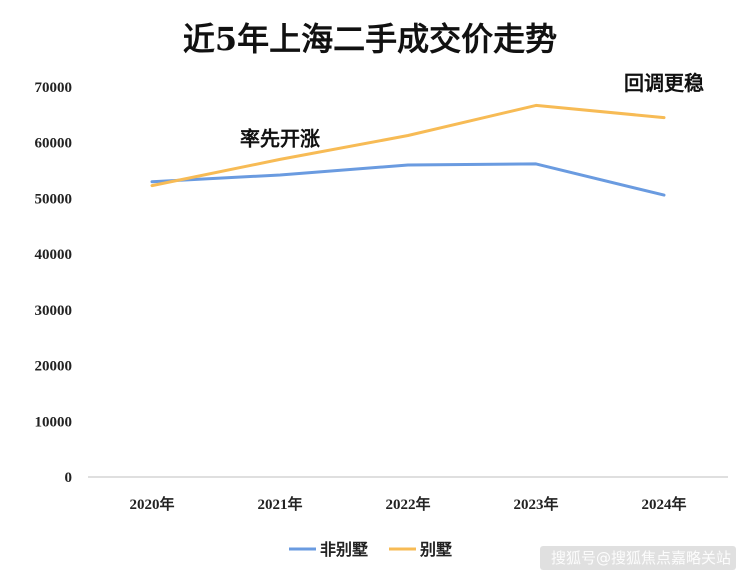 The width and height of the screenshot is (740, 575). Describe the element at coordinates (535, 504) in the screenshot. I see `x-tick-label: 2023年` at that location.